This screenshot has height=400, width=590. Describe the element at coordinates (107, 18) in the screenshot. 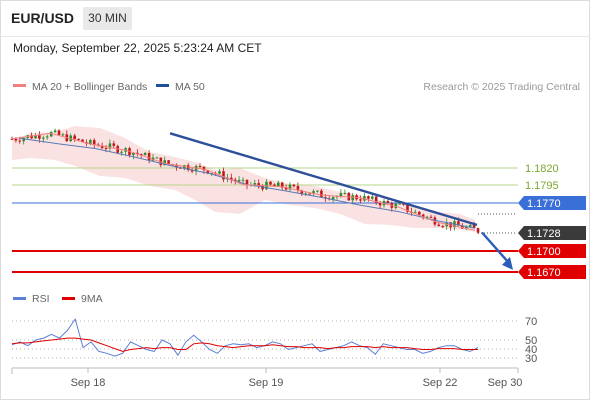

I see `timeframe-button: 30 MIN` at that location.